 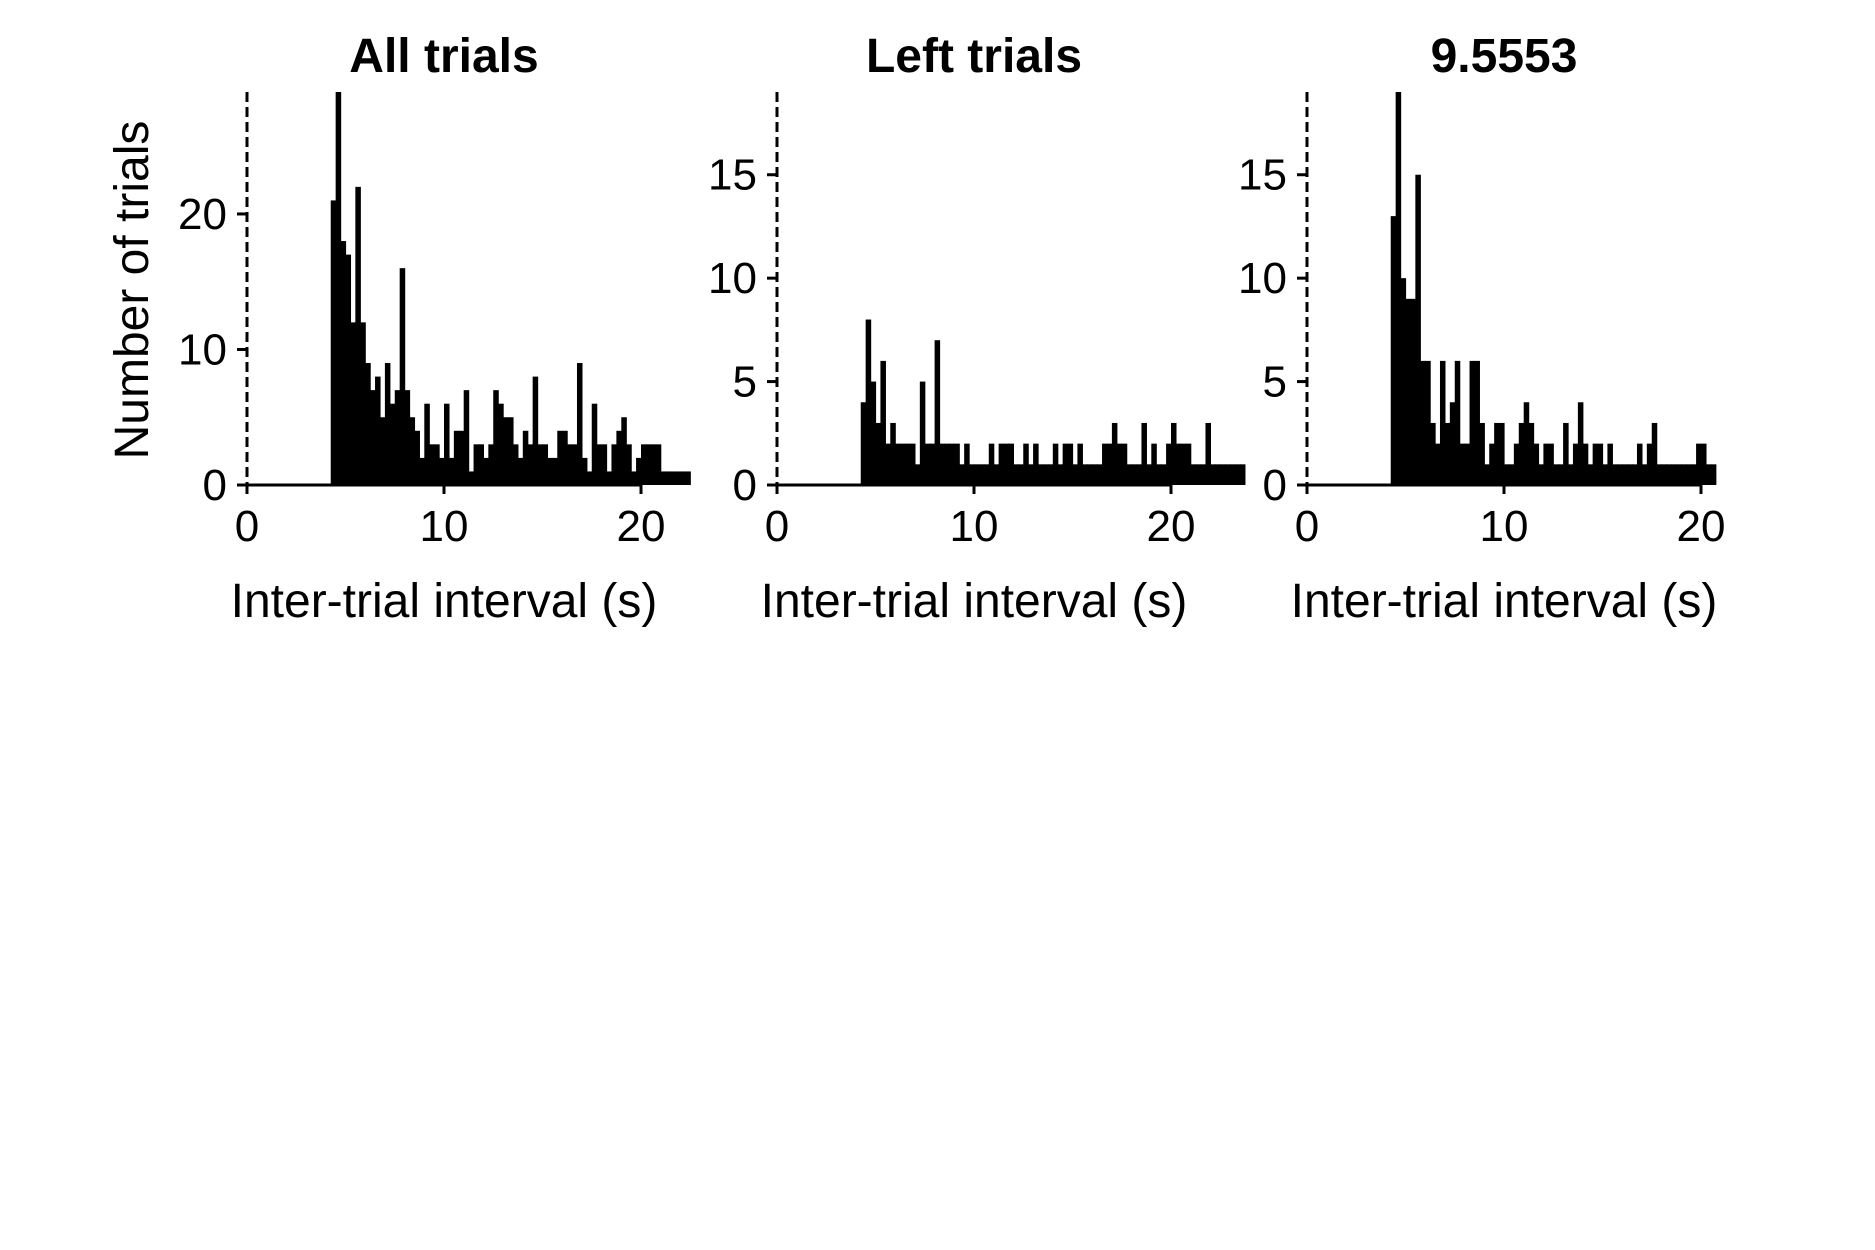 What do you see at coordinates (510, 289) in the screenshot?
I see `bars-group` at bounding box center [510, 289].